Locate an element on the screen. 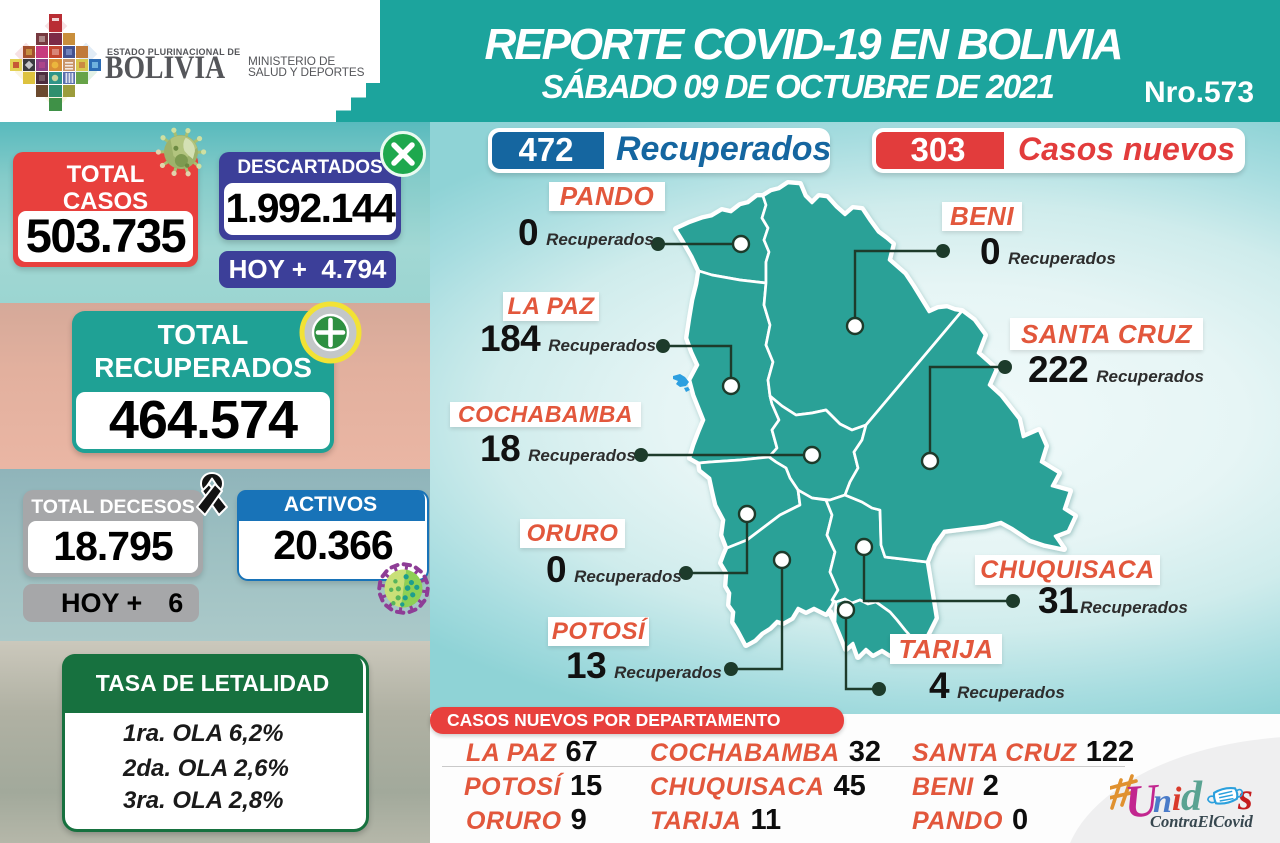 This screenshot has height=843, width=1280. svg-text: ContraElCovid is located at coordinates (1201, 821).